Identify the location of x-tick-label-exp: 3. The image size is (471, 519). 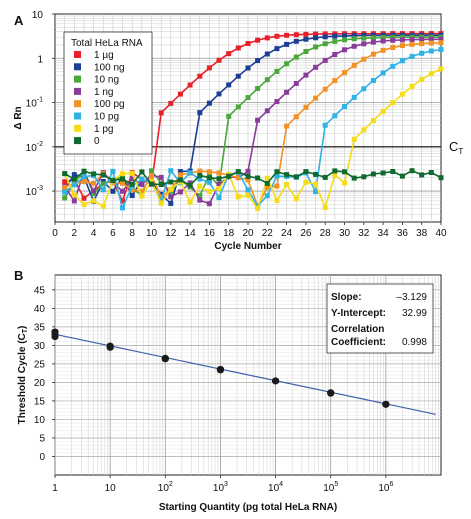
(226, 484).